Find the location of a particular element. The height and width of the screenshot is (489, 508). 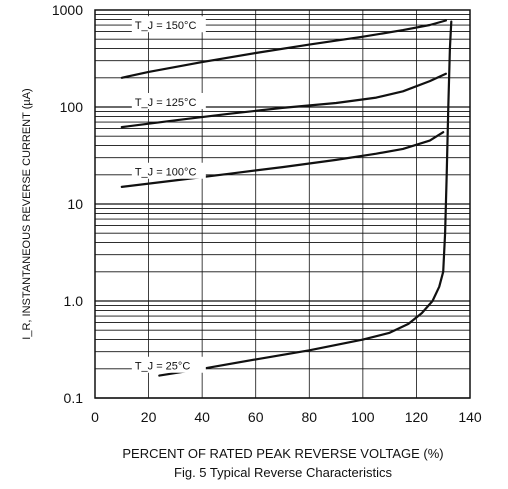

chart-title: Fig. 5 Typical Reverse Characteristics is located at coordinates (283, 472).